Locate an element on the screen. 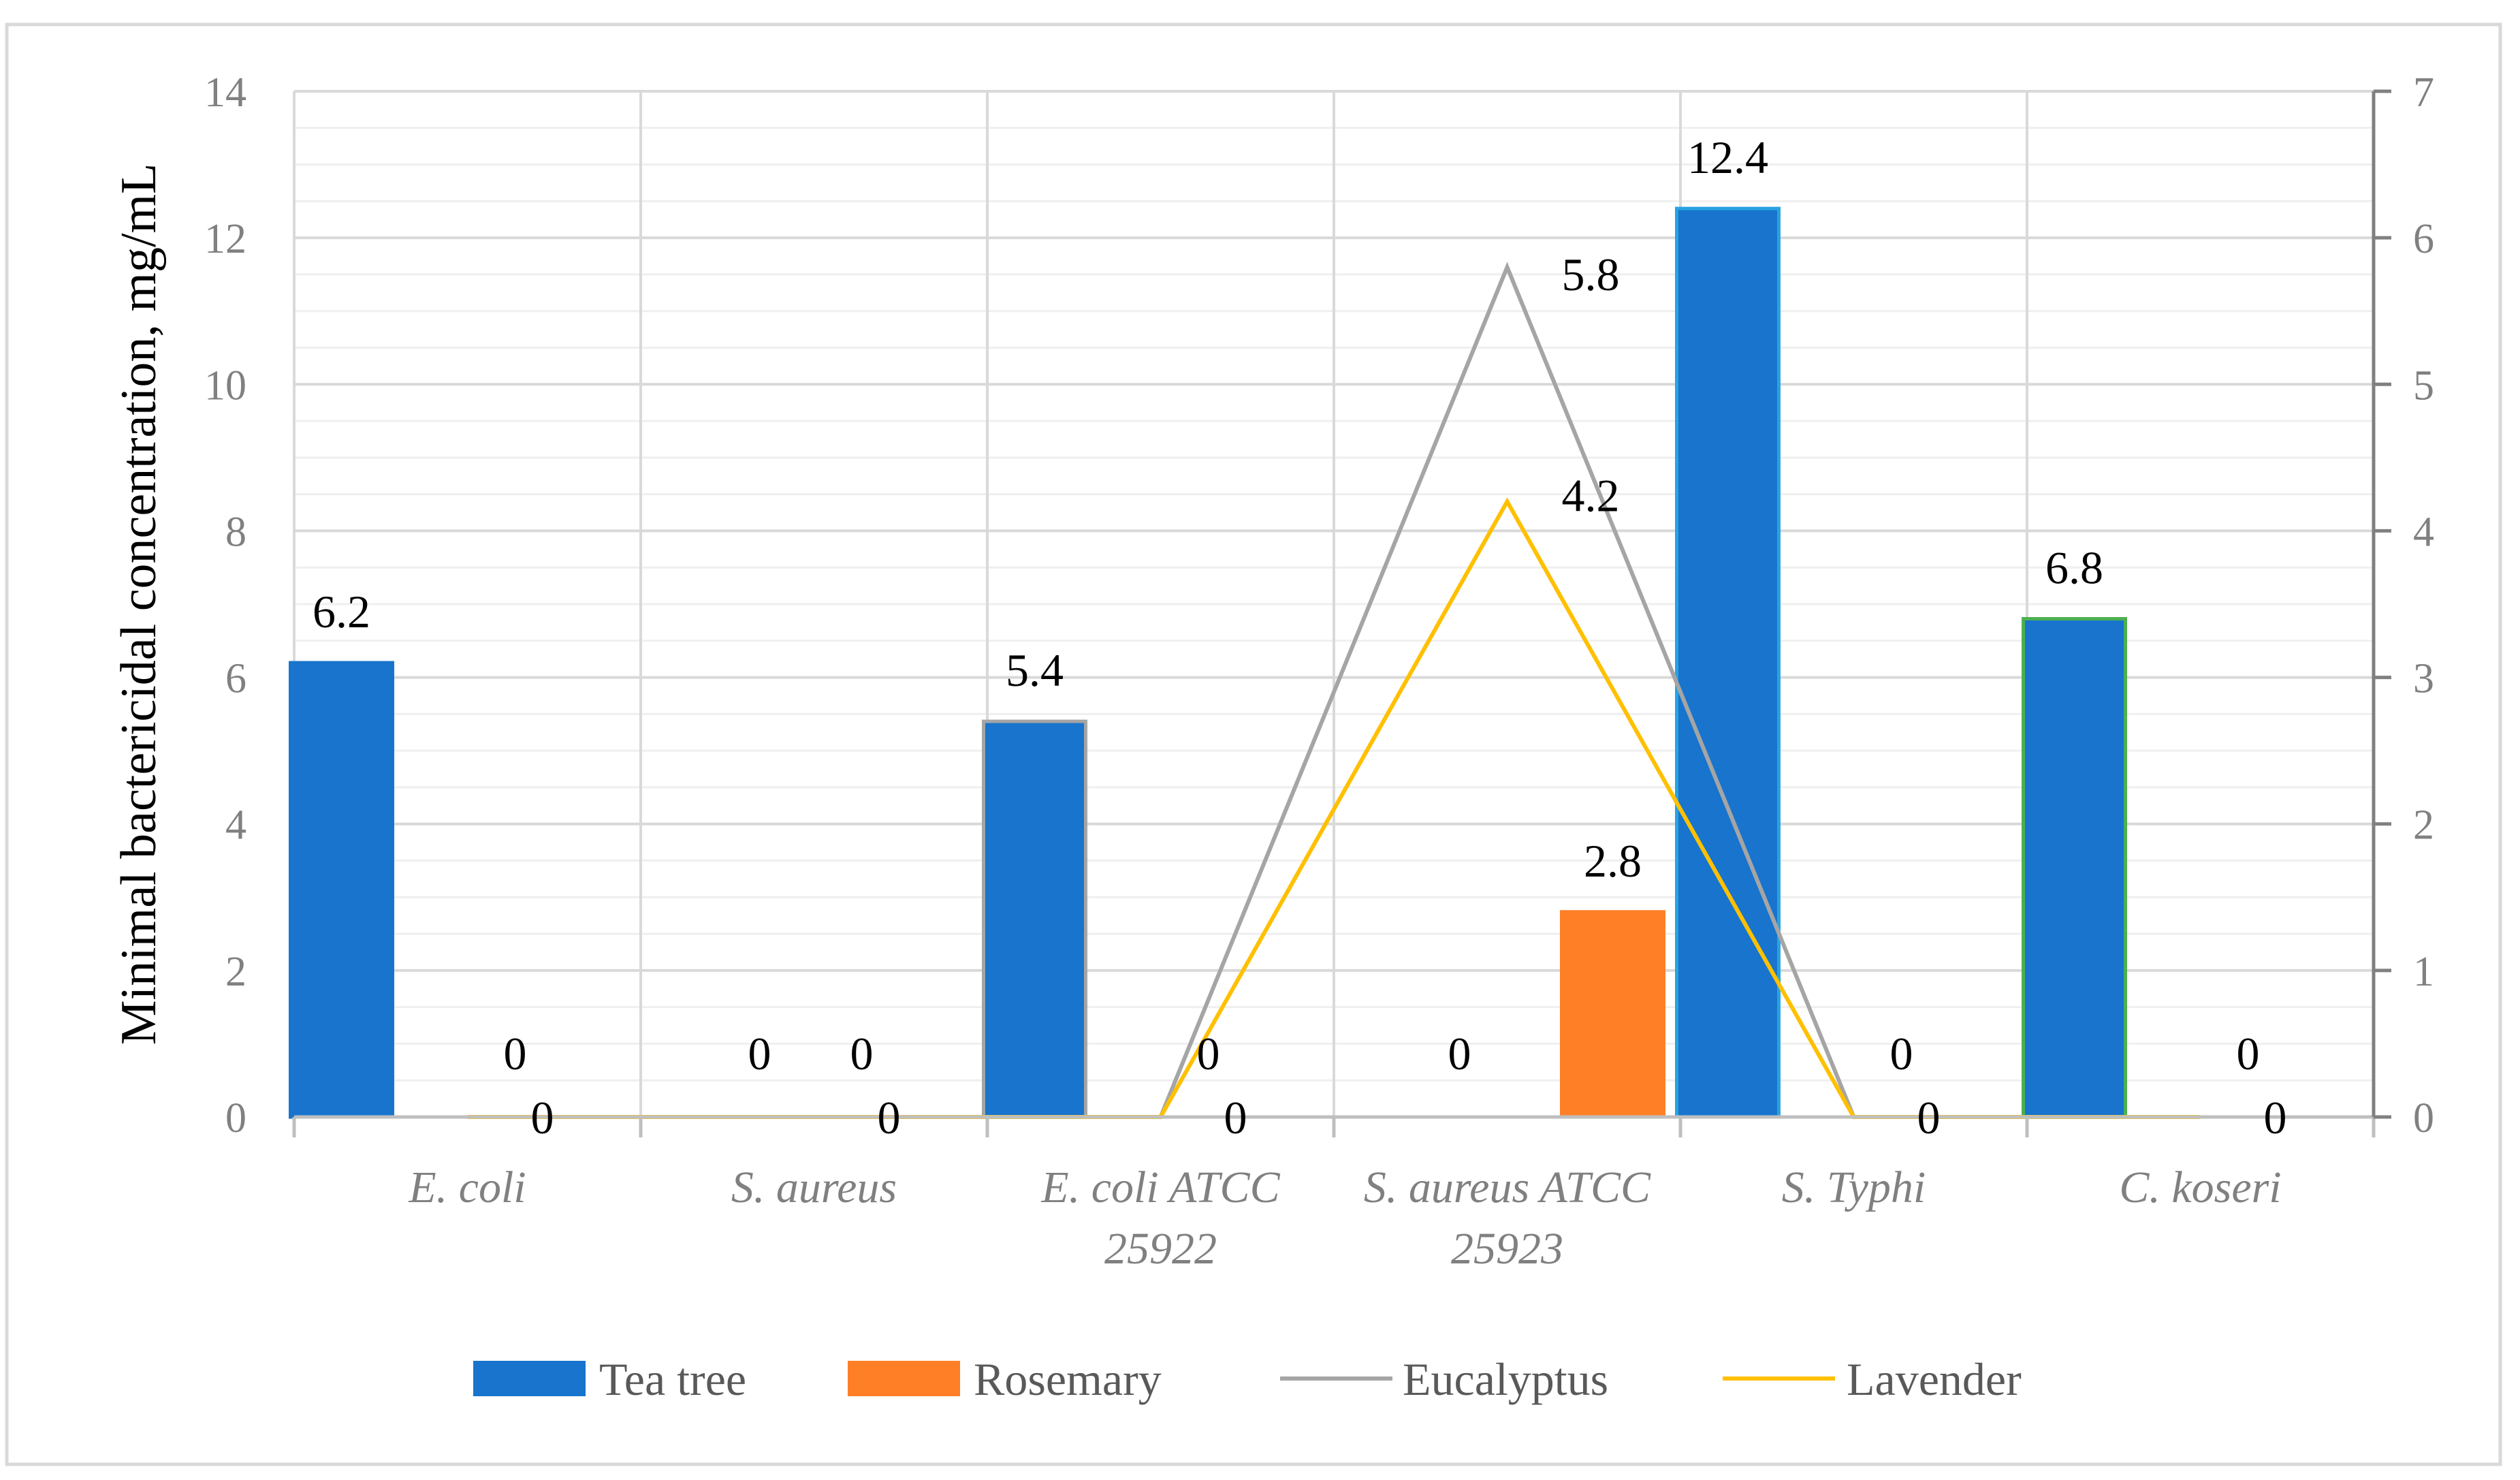 The image size is (2520, 1480). data-label-rosemary: 2.8 is located at coordinates (1613, 861).